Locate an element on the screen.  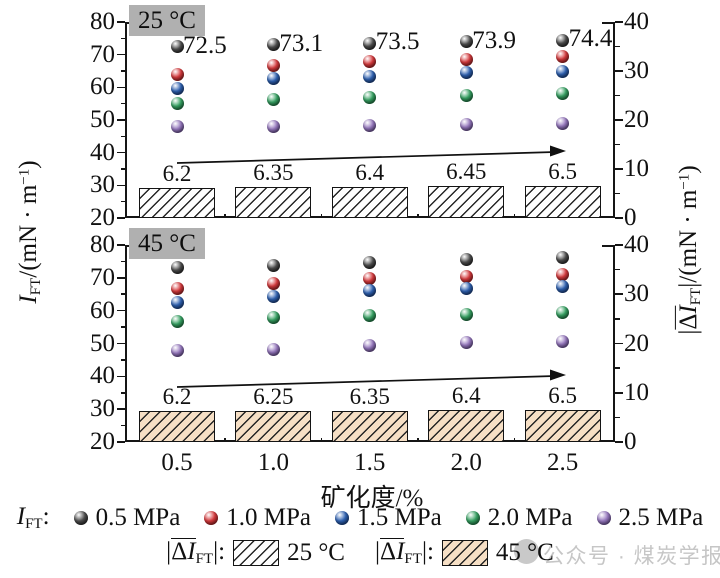
y-right-tick-label: 20 is located at coordinates (636, 343).